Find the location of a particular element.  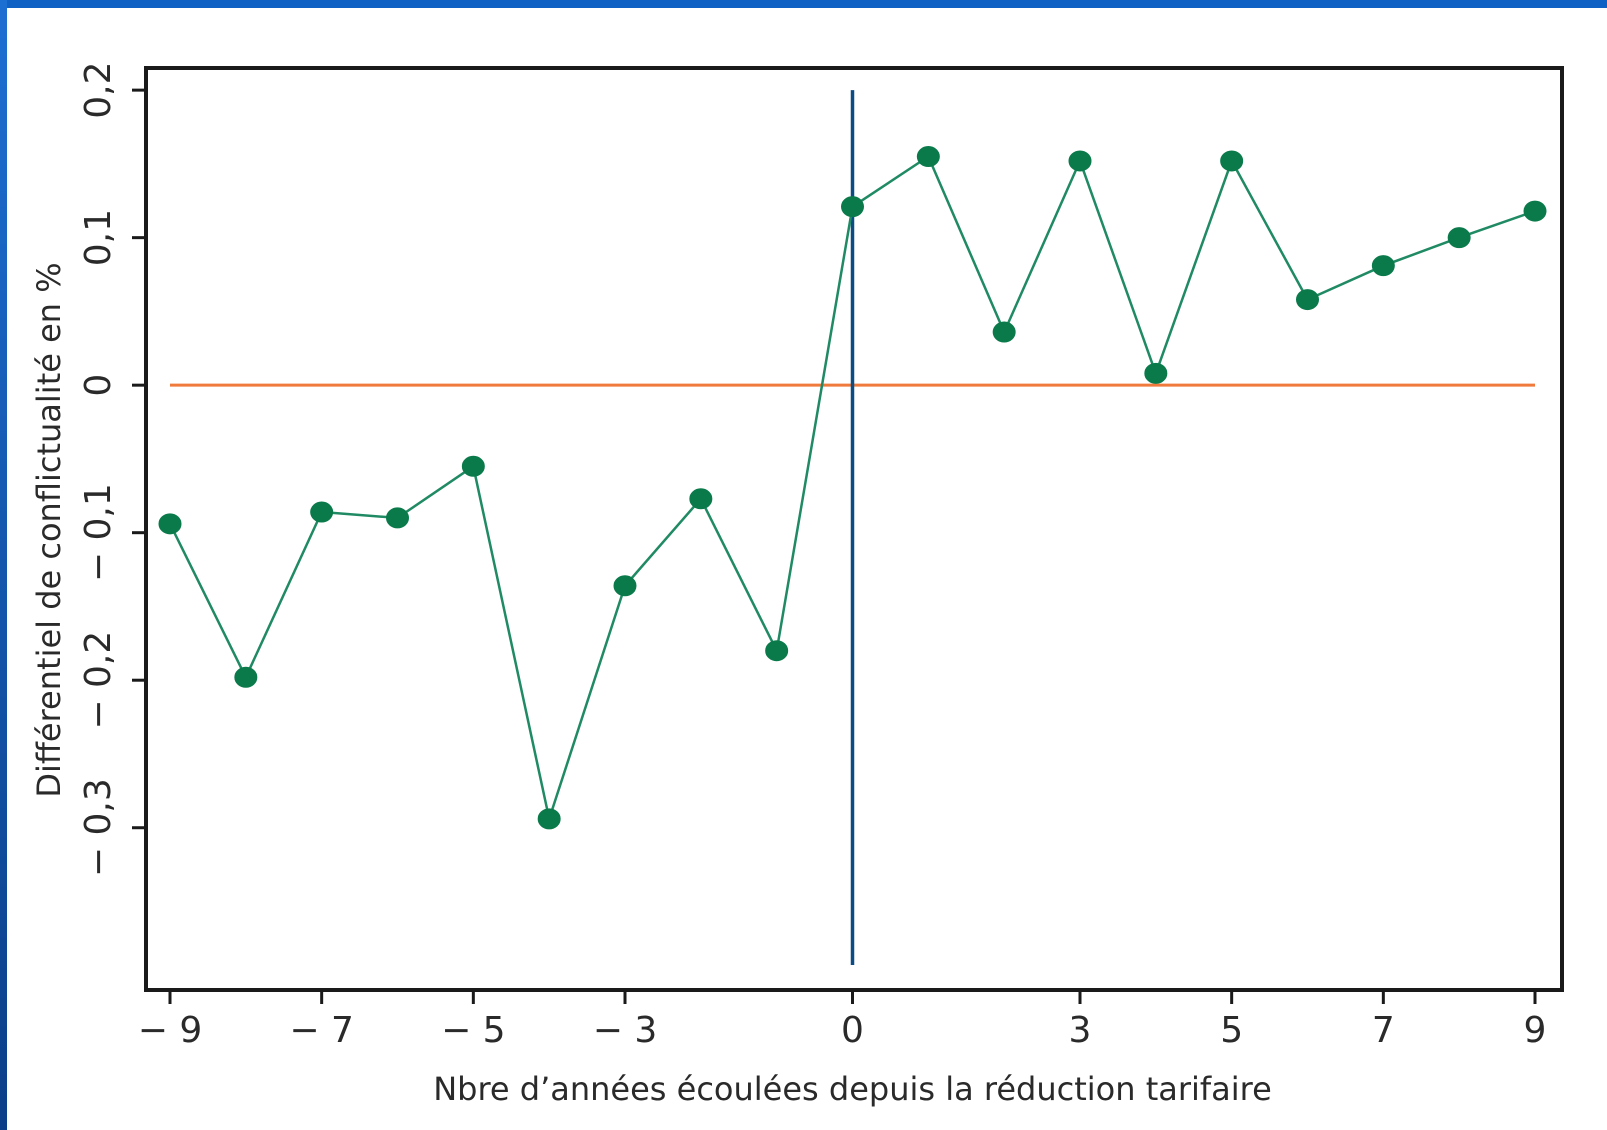

x-tick-label: 5 is located at coordinates (1231, 1030).